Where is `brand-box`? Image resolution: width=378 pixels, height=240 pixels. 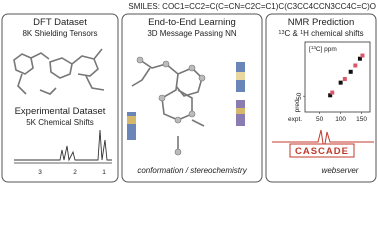
brand-box is located at coordinates (322, 150).